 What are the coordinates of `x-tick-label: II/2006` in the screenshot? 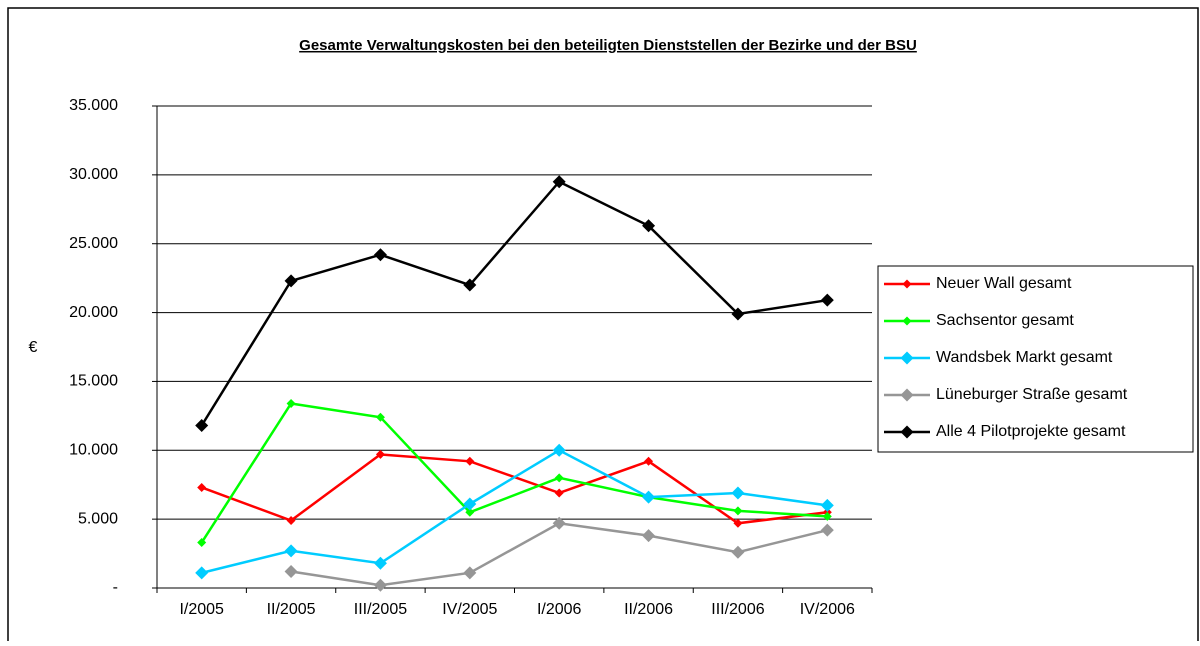 It's located at (648, 609).